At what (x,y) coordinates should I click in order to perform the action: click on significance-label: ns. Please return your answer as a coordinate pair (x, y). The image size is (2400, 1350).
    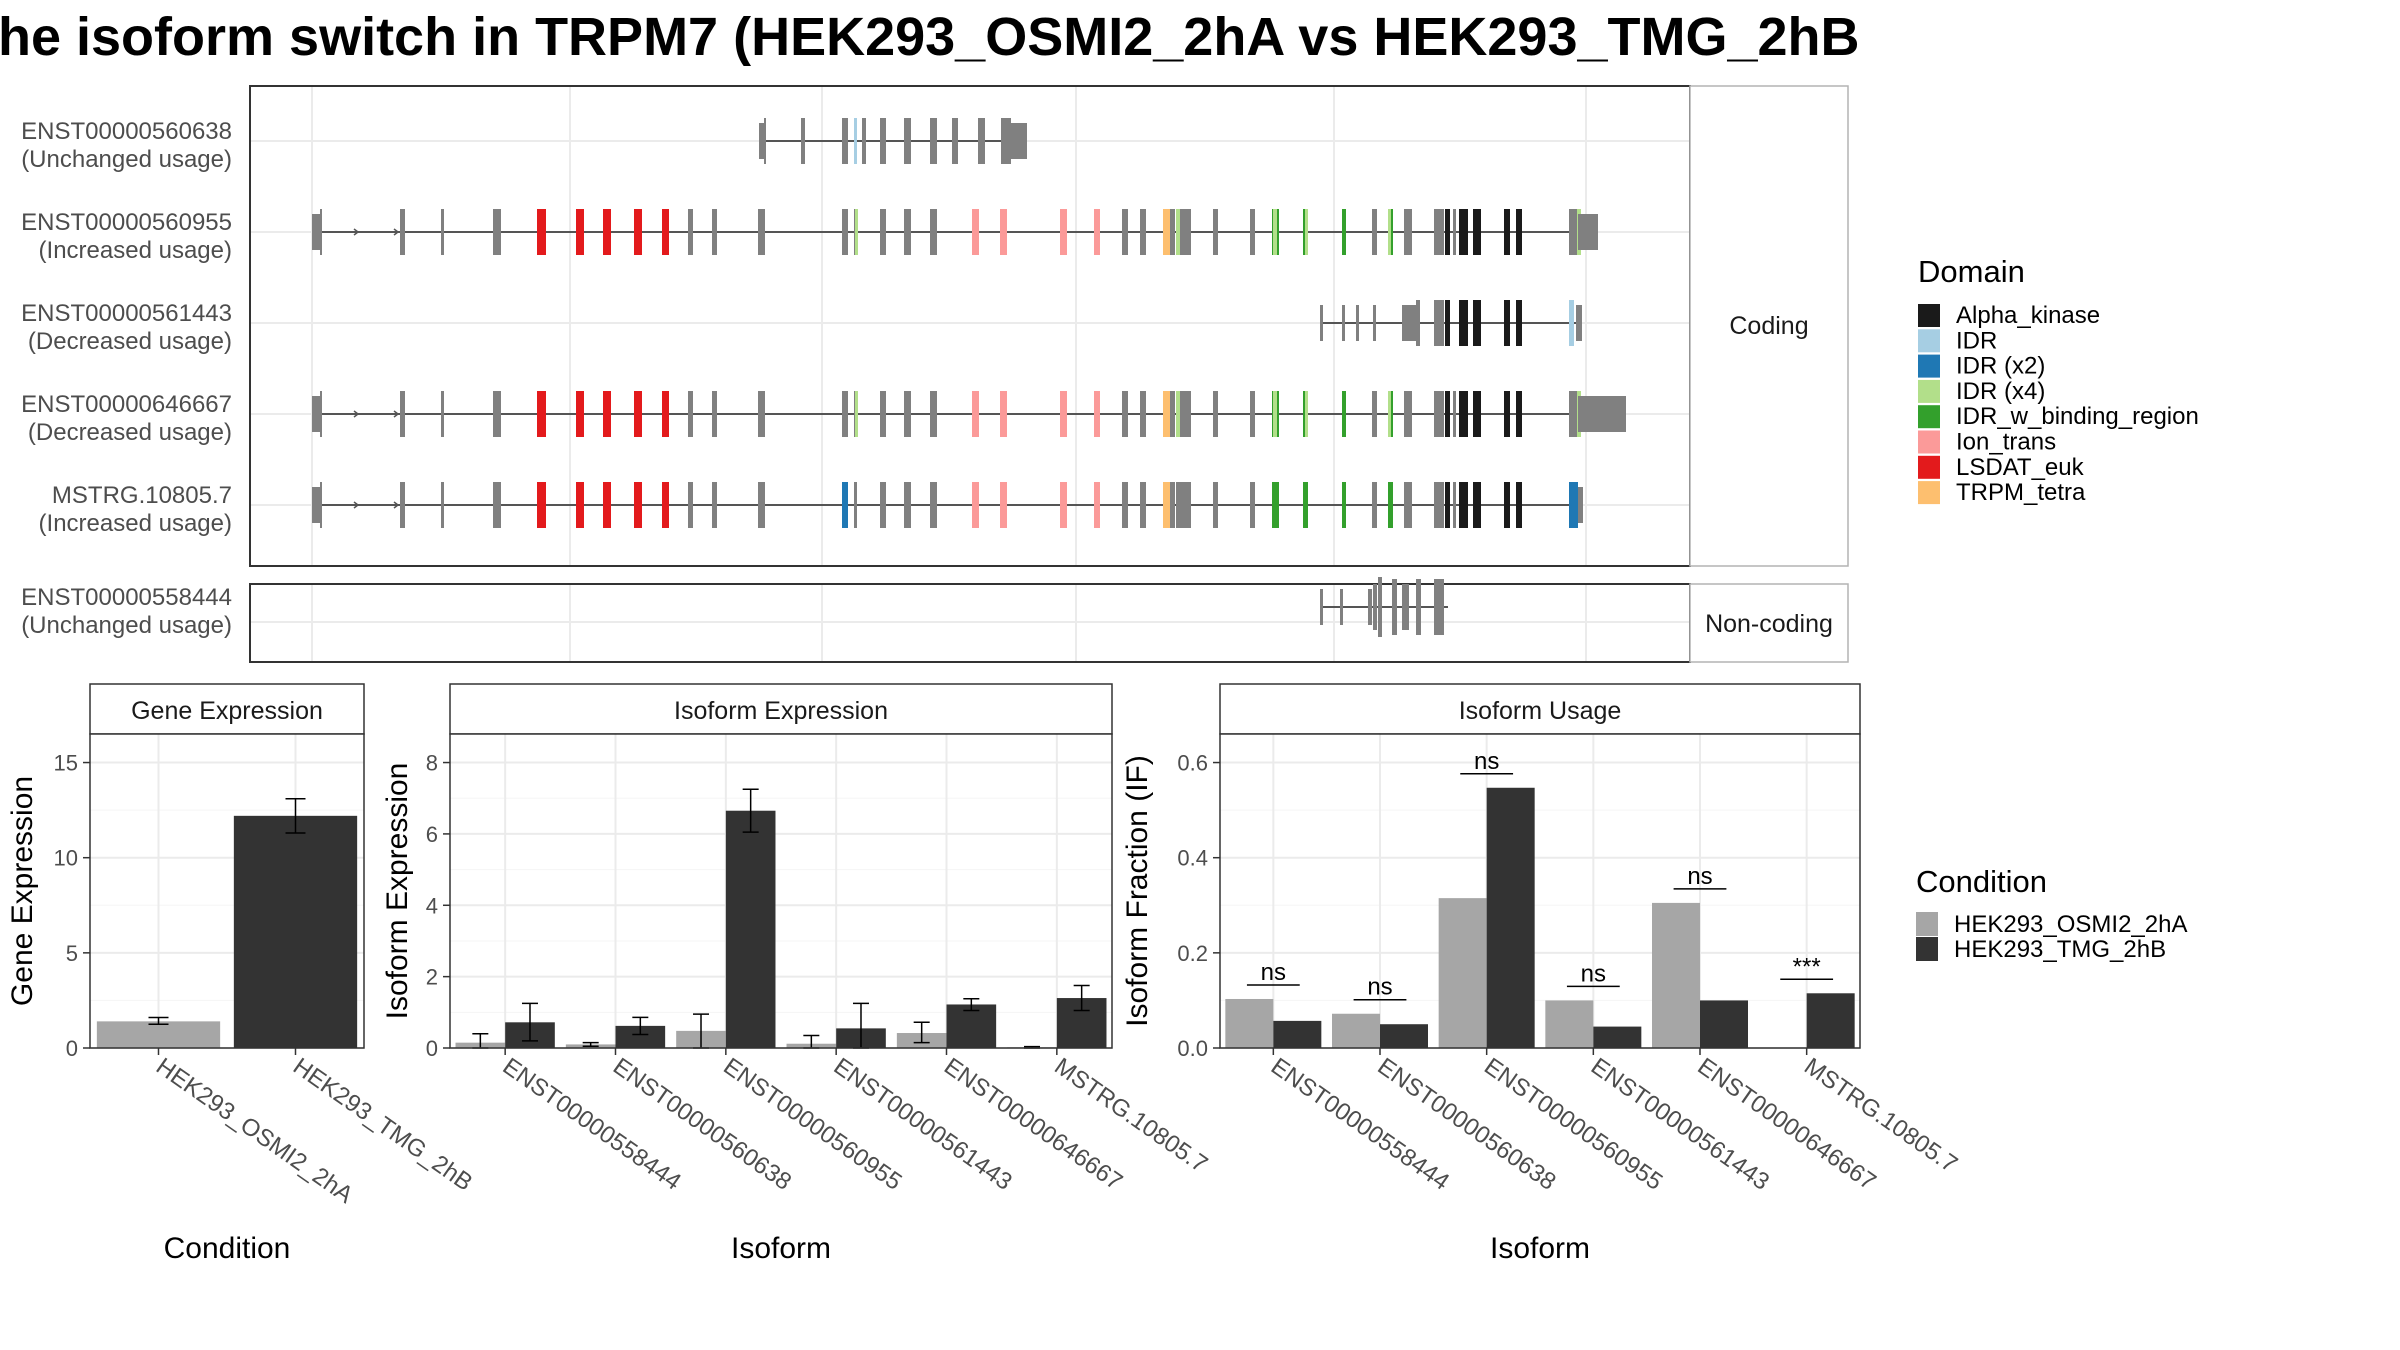
    Looking at the image, I should click on (1593, 973).